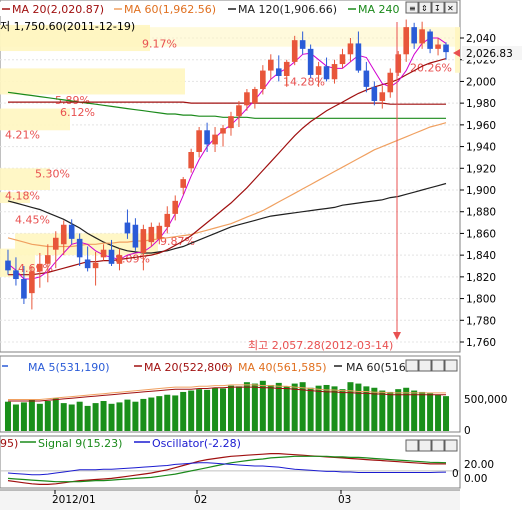  What do you see at coordinates (230, 500) in the screenshot?
I see `x-axis-bar` at bounding box center [230, 500].